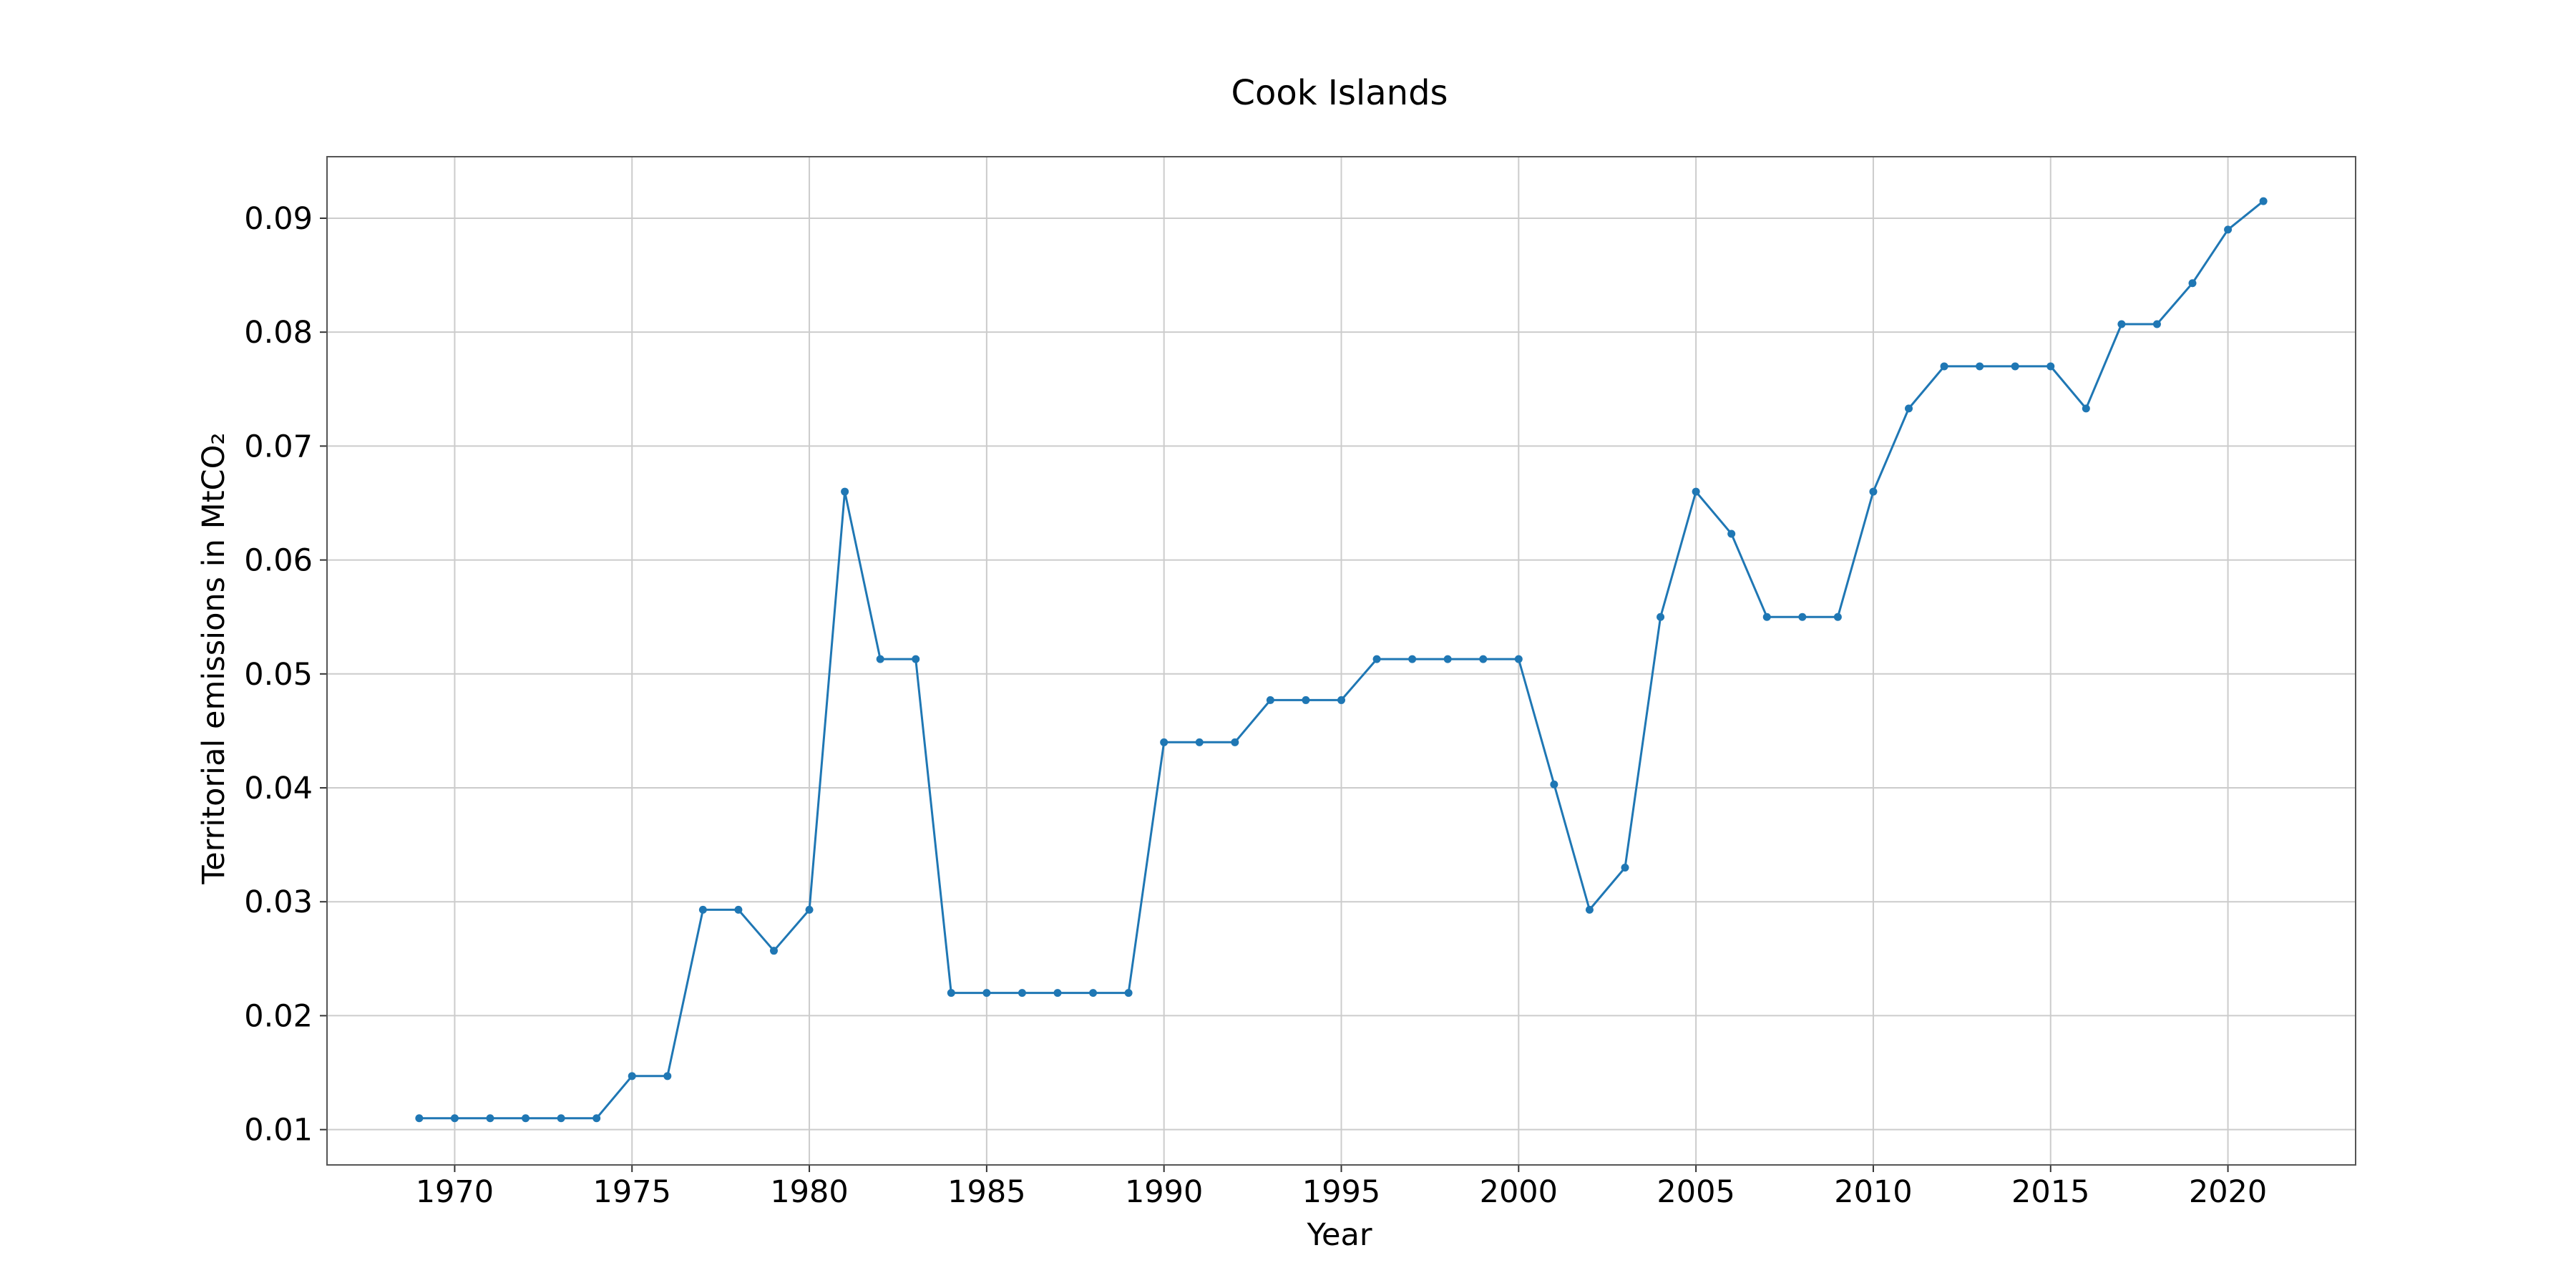  What do you see at coordinates (278, 675) in the screenshot?
I see `y-tick-label: 0.05` at bounding box center [278, 675].